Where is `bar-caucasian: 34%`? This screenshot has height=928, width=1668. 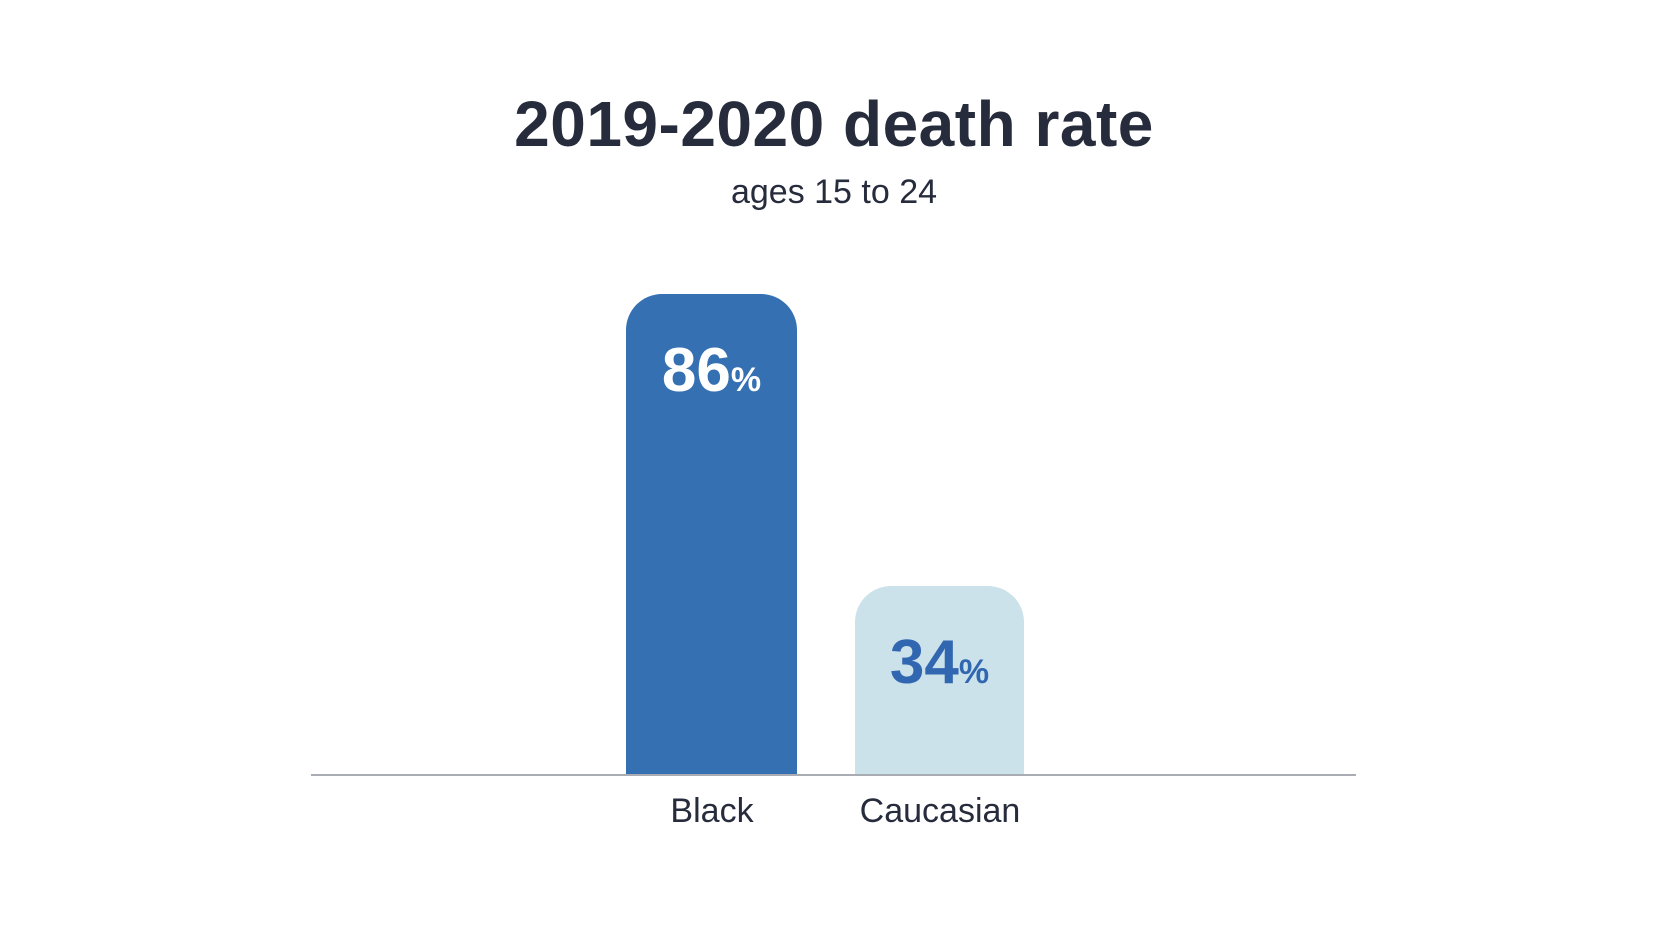 bar-caucasian: 34% is located at coordinates (939, 681).